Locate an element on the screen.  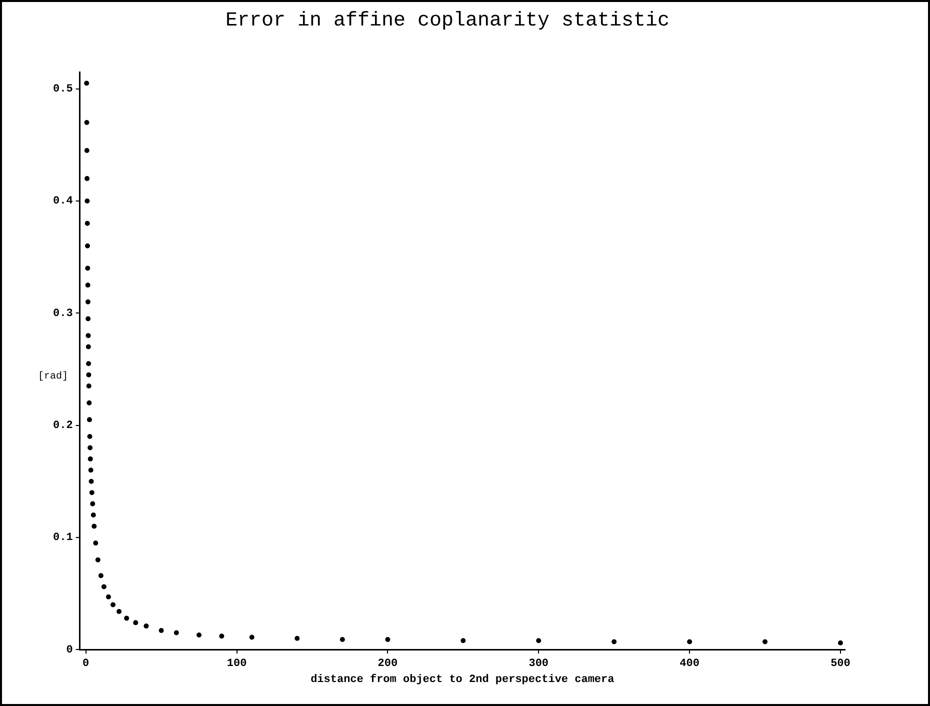
y-axis-title: [rad] is located at coordinates (53, 376).